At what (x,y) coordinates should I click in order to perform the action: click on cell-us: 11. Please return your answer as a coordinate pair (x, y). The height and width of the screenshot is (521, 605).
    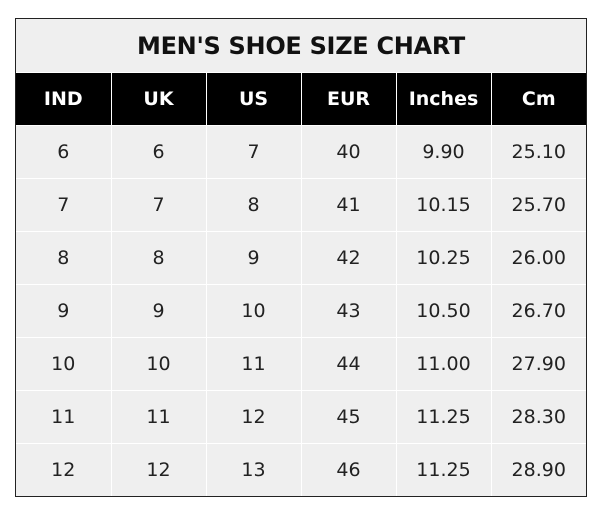
    Looking at the image, I should click on (253, 364).